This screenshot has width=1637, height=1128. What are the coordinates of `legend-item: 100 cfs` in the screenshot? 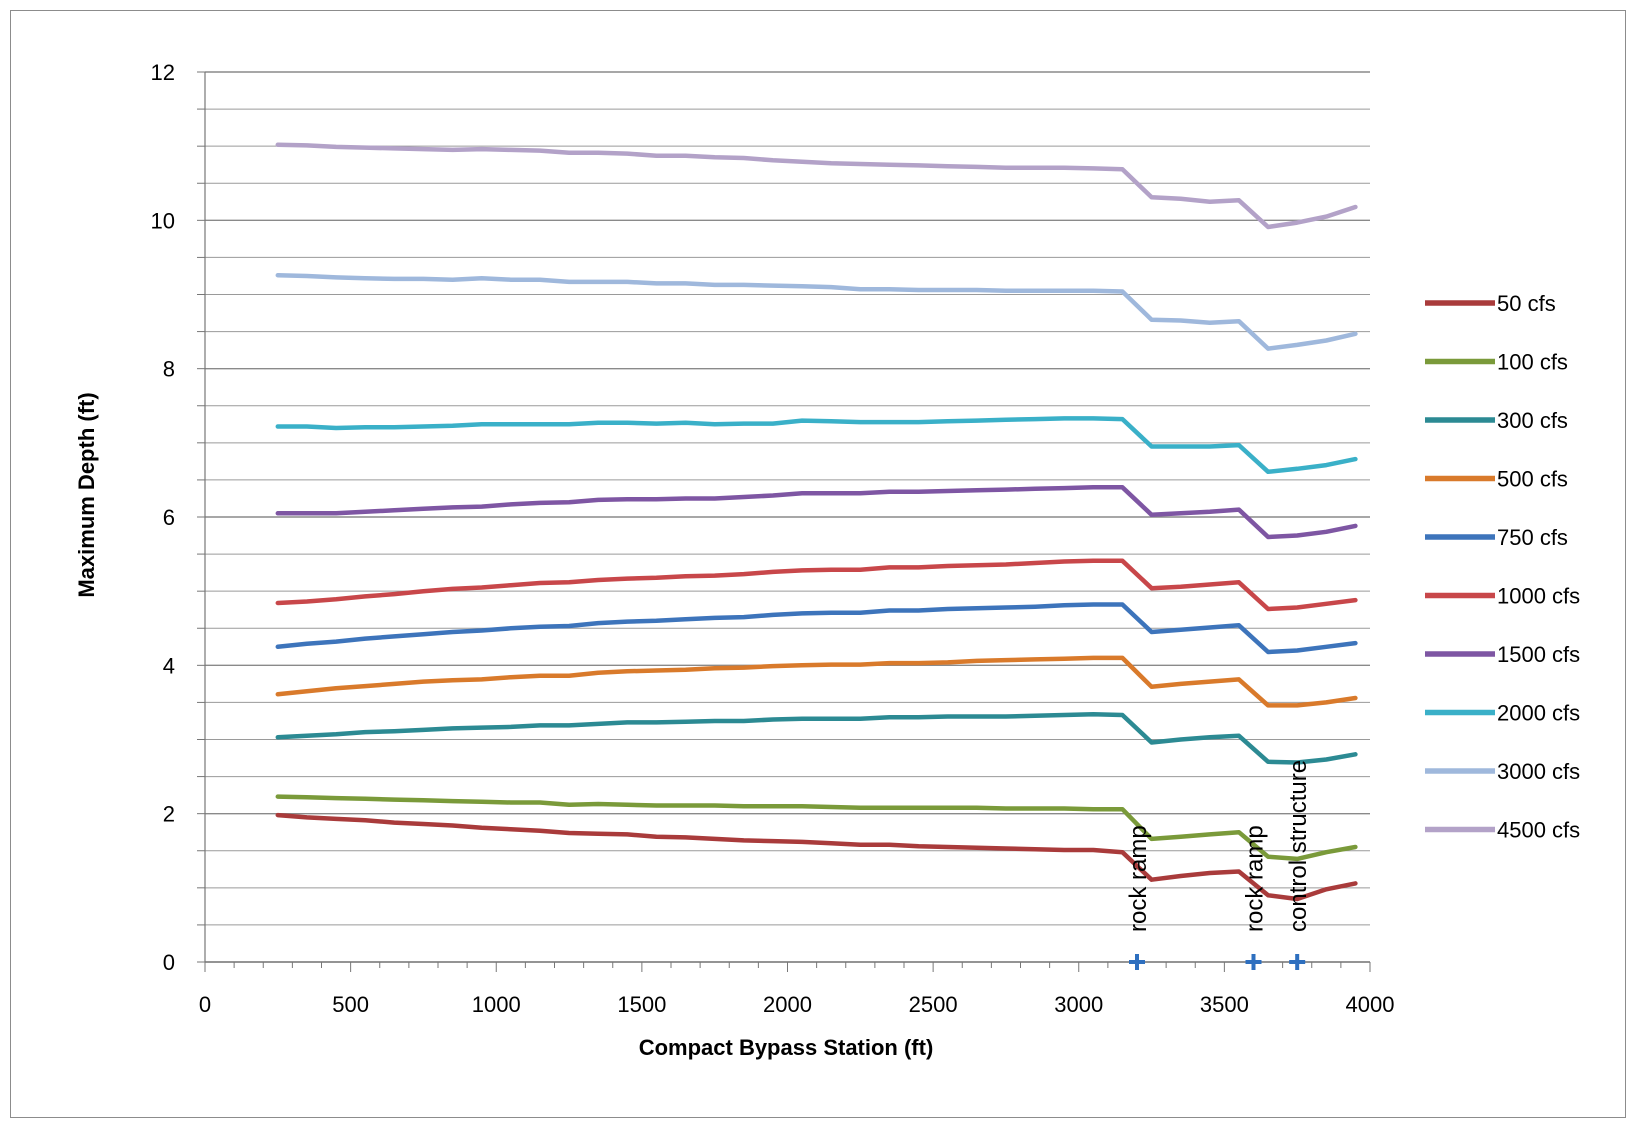 It's located at (1496, 362).